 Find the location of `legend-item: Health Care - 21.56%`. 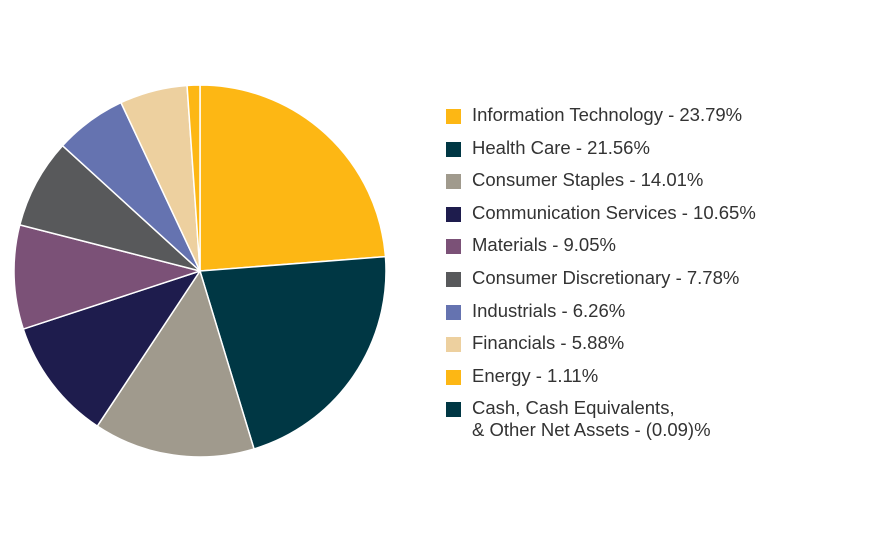

legend-item: Health Care - 21.56% is located at coordinates (656, 152).